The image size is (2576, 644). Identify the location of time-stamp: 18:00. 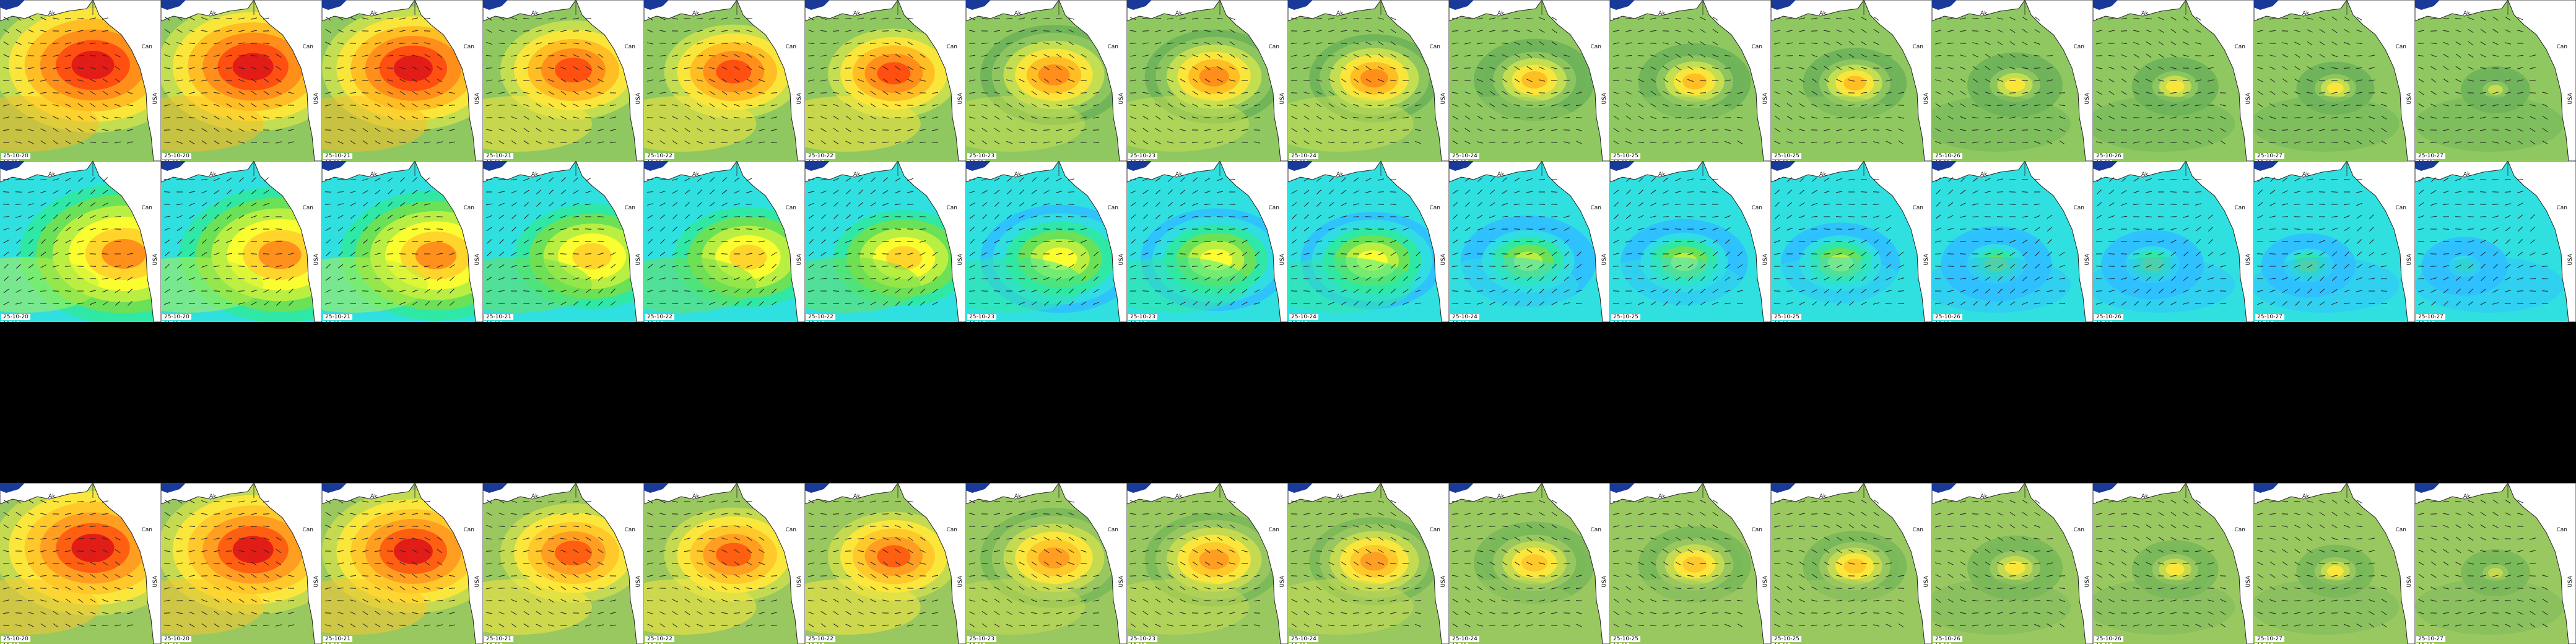
(2103, 321).